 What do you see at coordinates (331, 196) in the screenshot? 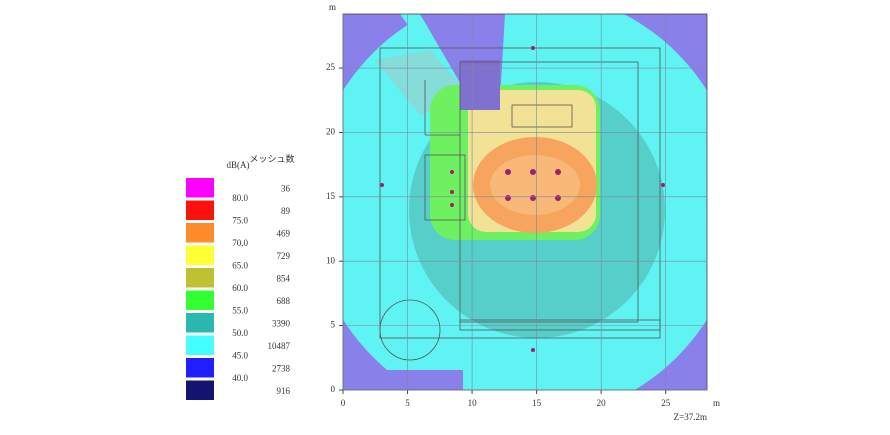
I see `y-tick-label: 15` at bounding box center [331, 196].